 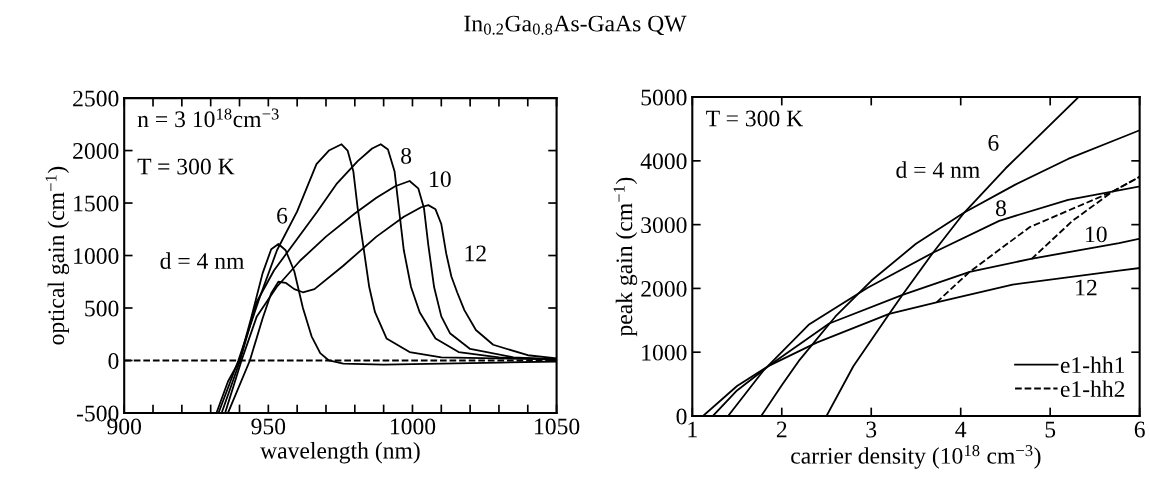 I want to click on legend-label: e1-hh1, so click(x=1092, y=365).